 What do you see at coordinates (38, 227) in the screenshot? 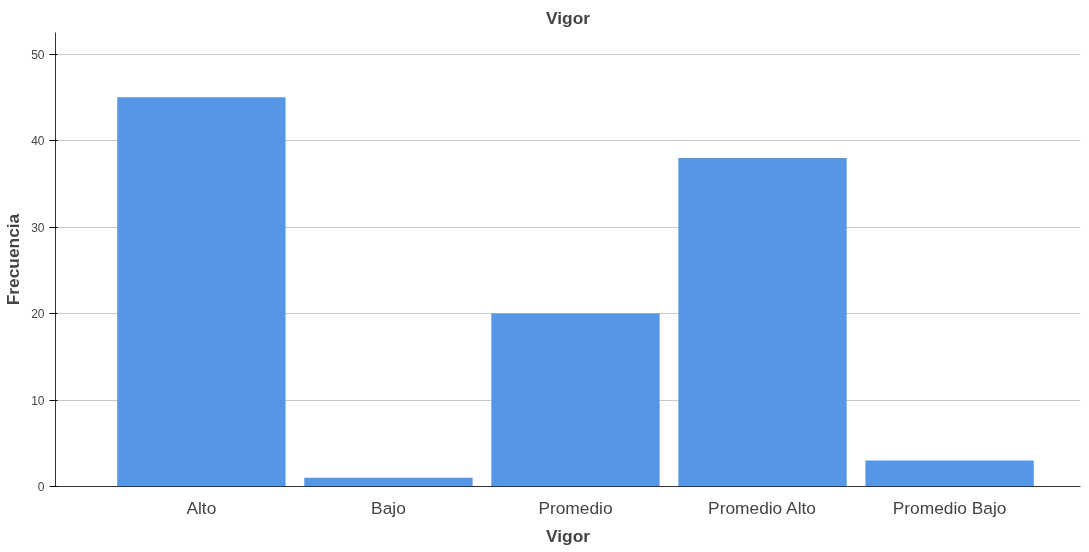
I see `y-tick-label: 30` at bounding box center [38, 227].